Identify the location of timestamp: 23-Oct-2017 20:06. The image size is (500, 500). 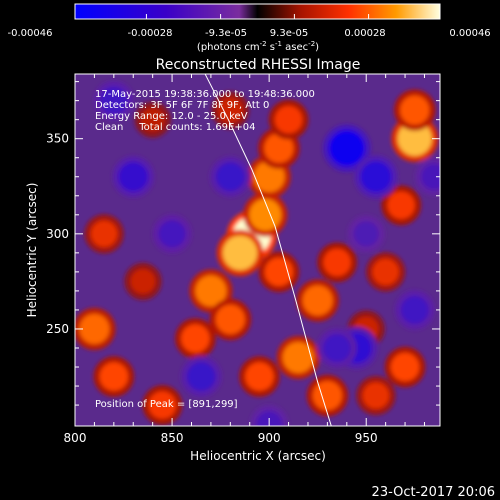
(433, 492).